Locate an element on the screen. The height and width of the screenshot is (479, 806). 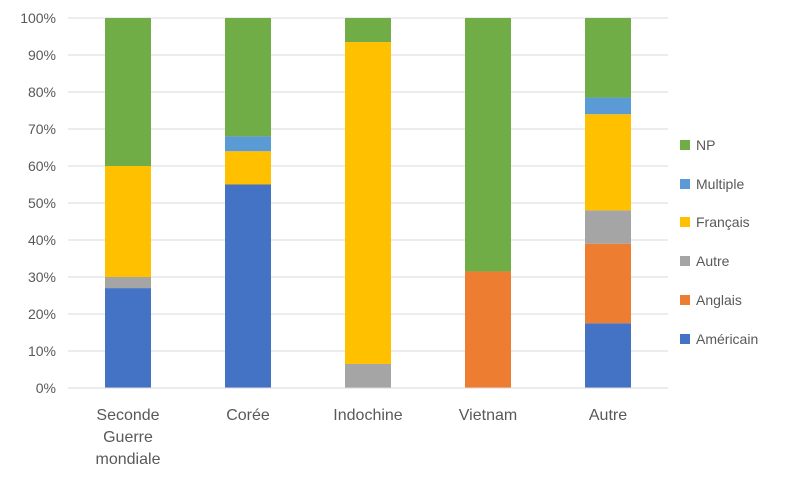
x-tick-label: Indochine is located at coordinates (367, 415).